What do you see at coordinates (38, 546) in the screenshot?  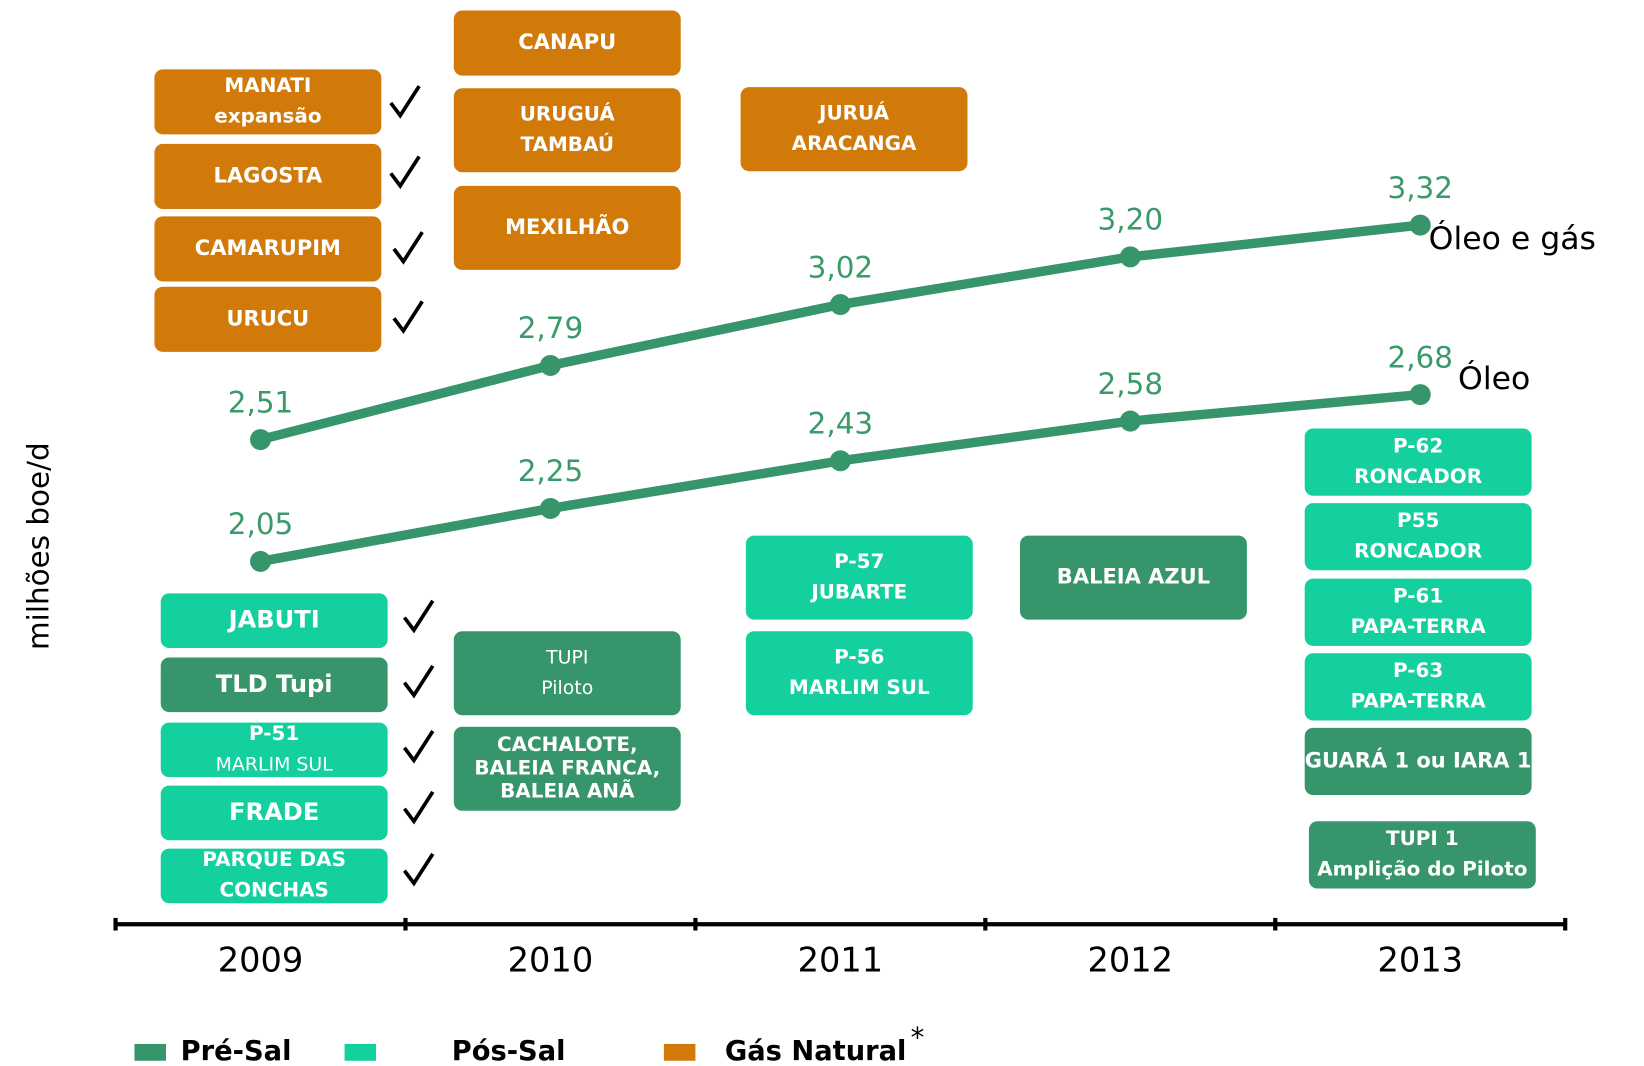 I see `y-axis-label: milhões boe/d` at bounding box center [38, 546].